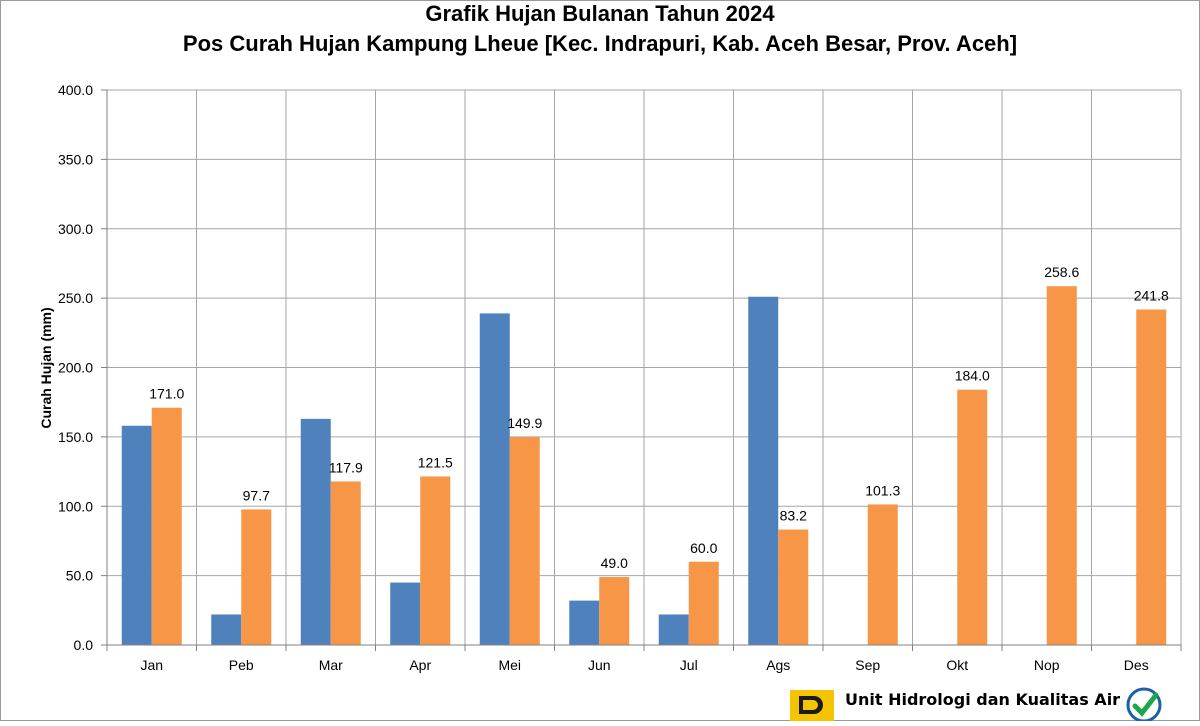 This screenshot has width=1200, height=726. What do you see at coordinates (1151, 477) in the screenshot?
I see `bar-series-2-des` at bounding box center [1151, 477].